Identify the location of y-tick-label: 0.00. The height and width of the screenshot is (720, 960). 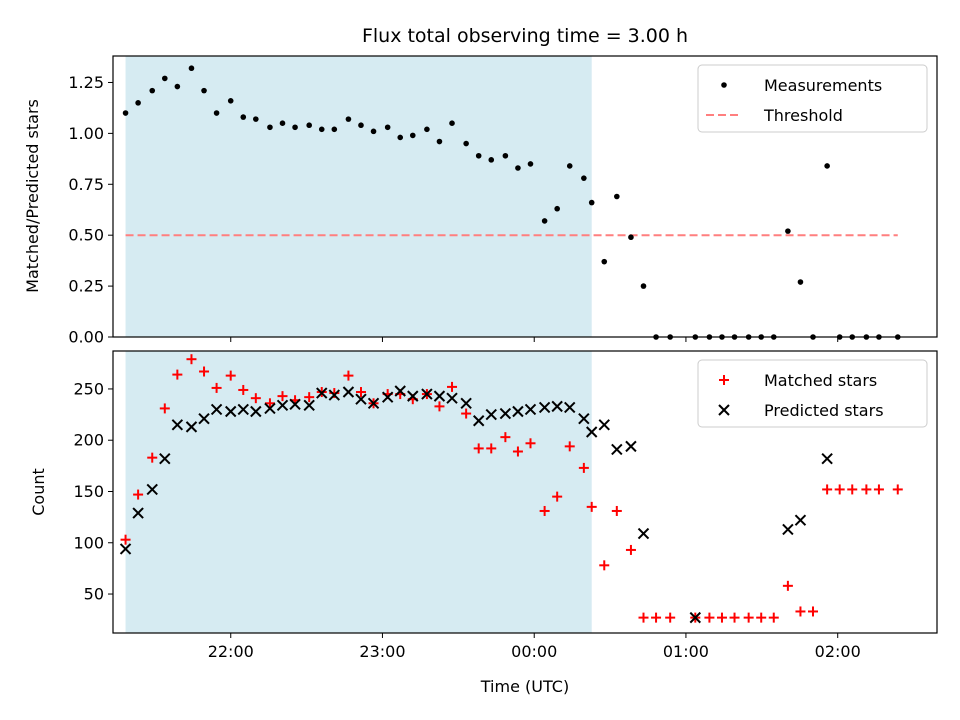
(86, 337).